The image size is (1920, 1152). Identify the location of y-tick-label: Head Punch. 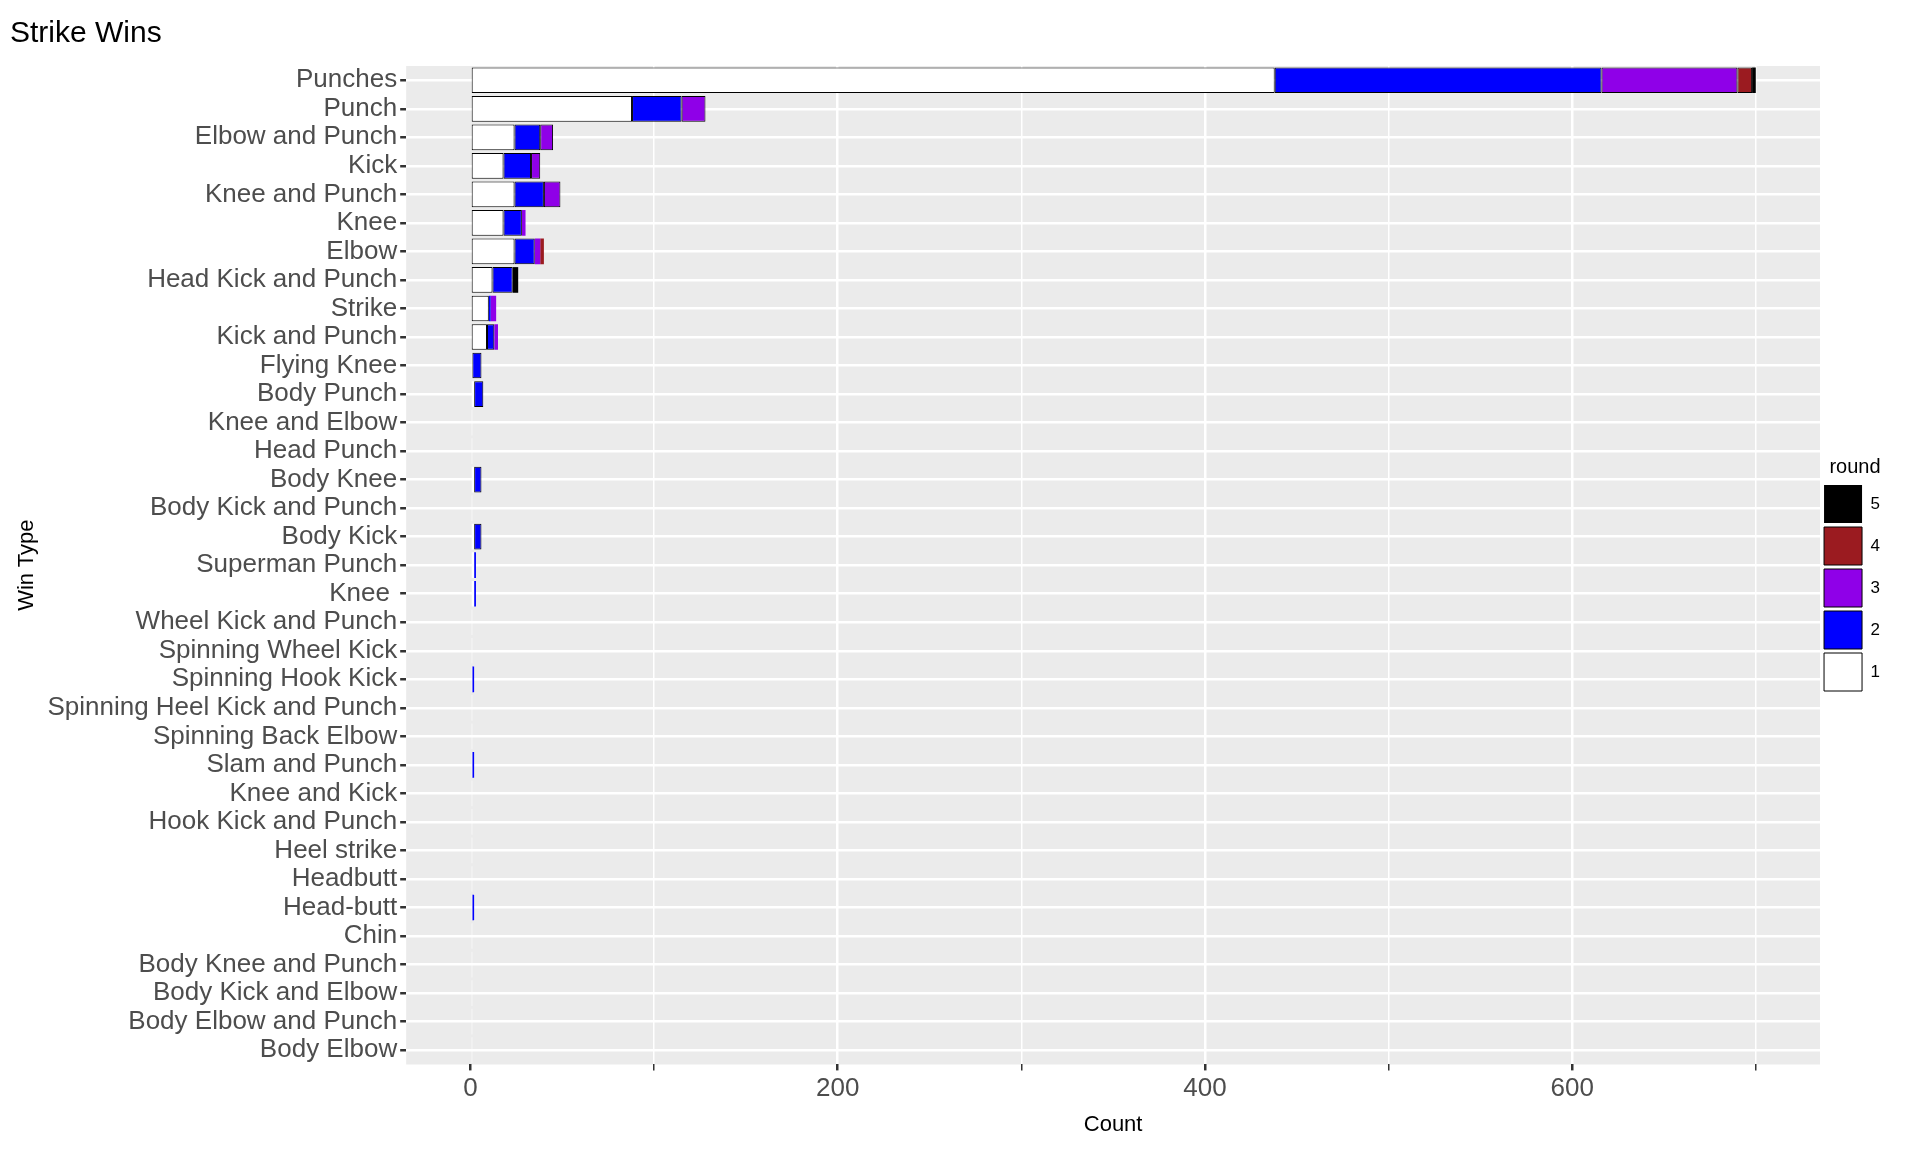
(326, 449).